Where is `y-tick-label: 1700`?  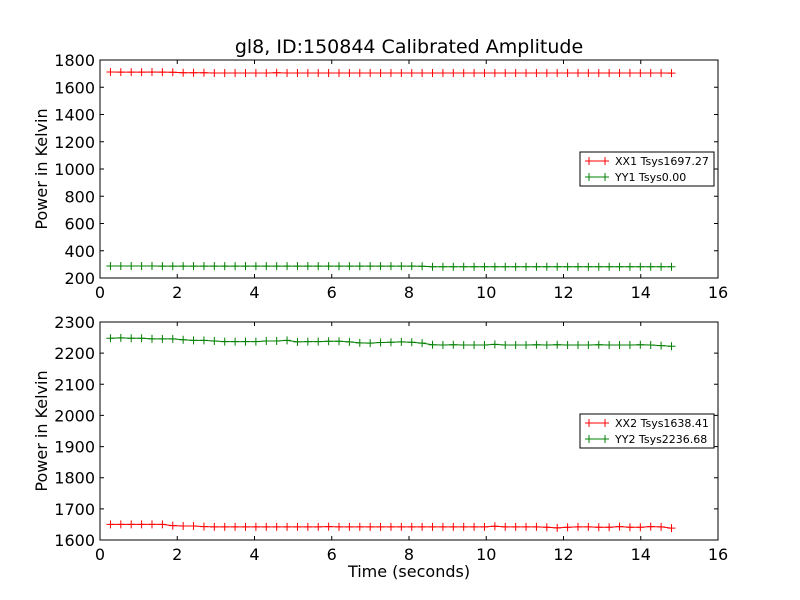 y-tick-label: 1700 is located at coordinates (74, 509).